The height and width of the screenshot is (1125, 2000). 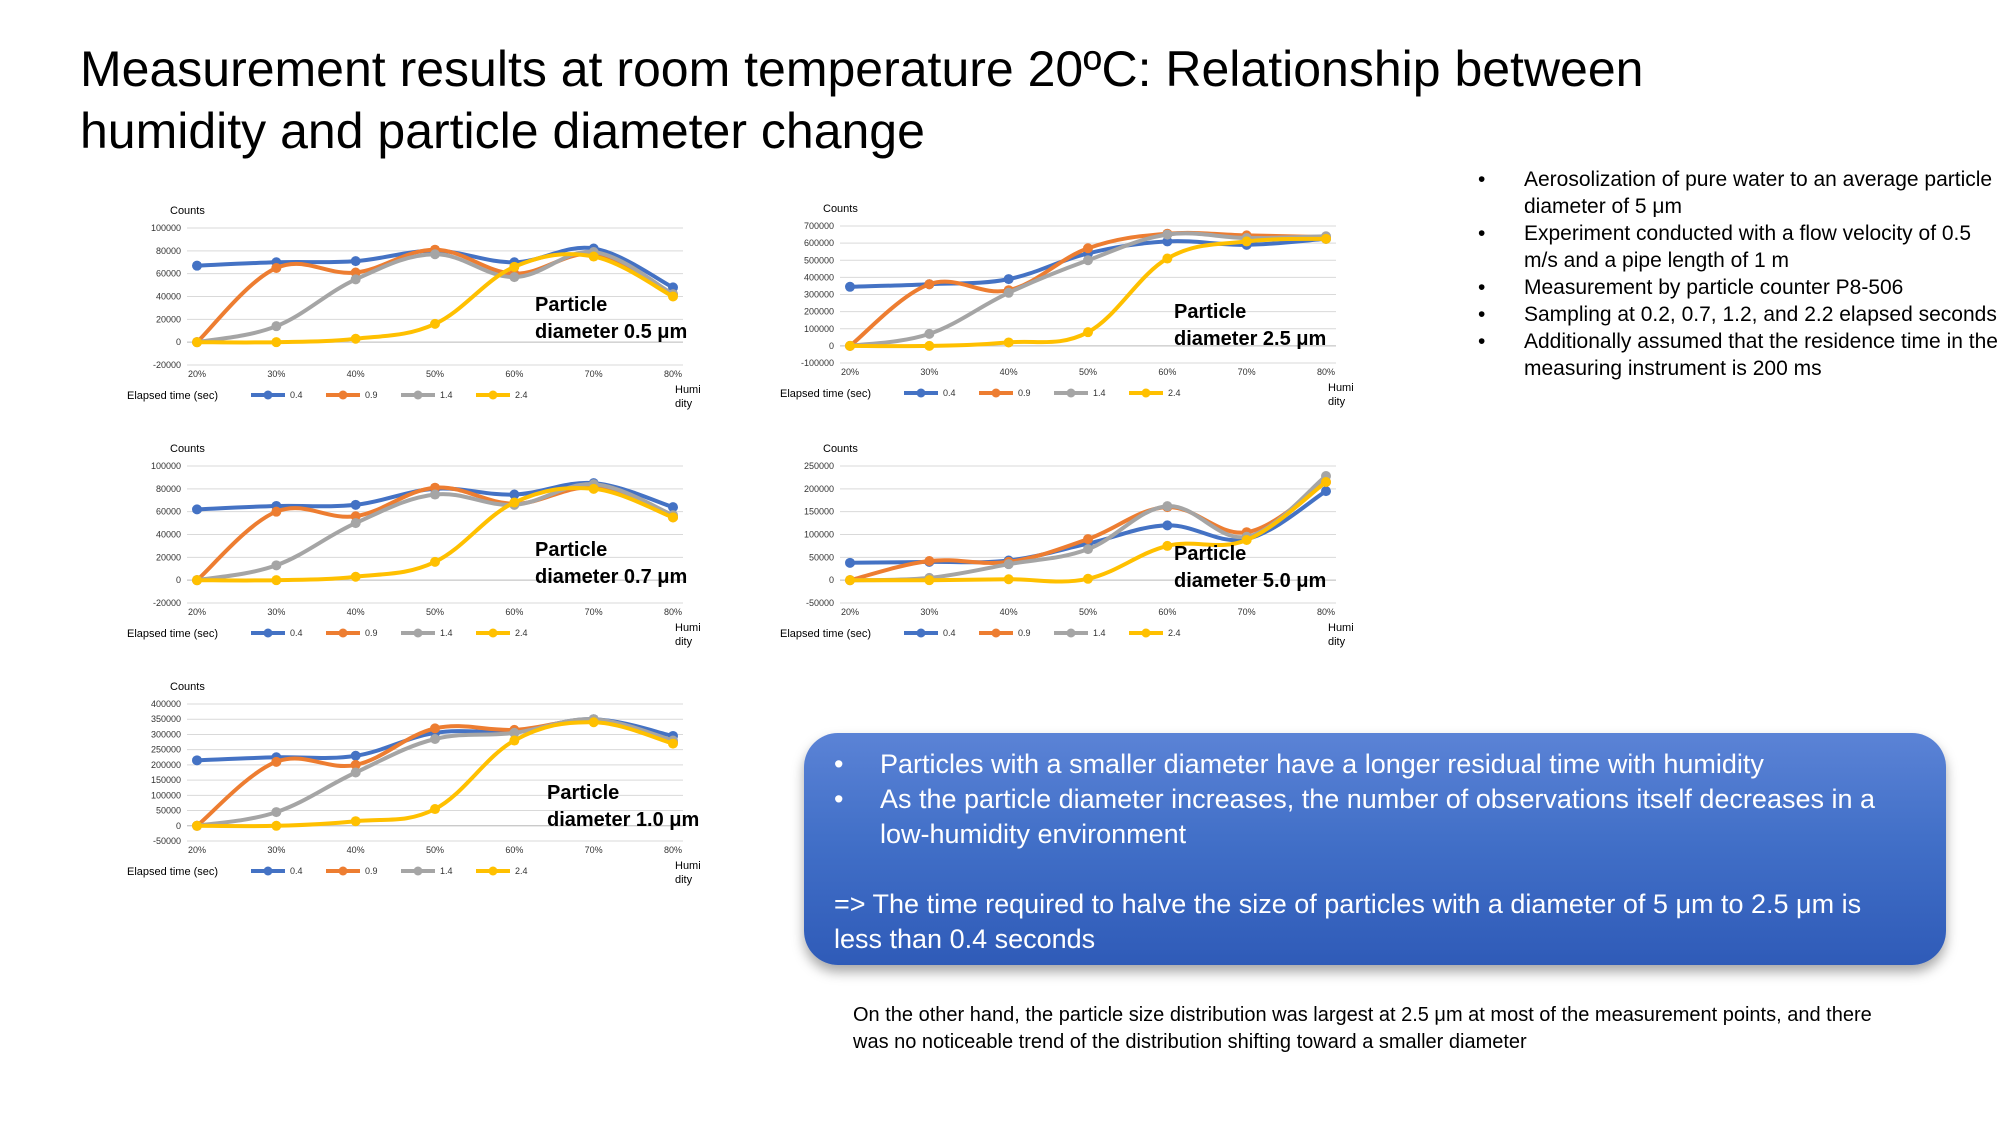 I want to click on y-tick-label: 40000, so click(x=168, y=297).